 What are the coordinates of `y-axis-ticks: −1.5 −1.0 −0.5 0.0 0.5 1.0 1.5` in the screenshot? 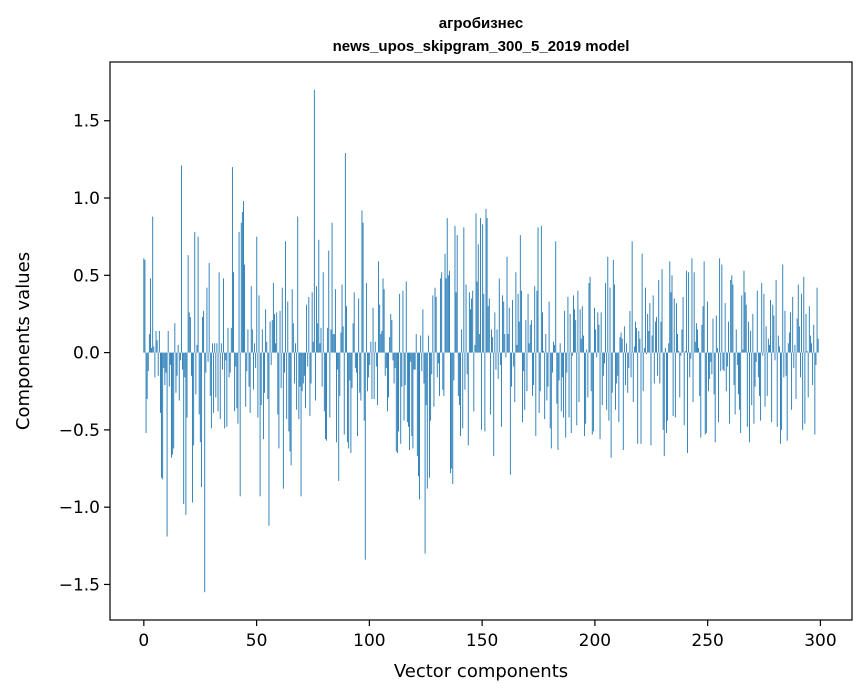 It's located at (84, 353).